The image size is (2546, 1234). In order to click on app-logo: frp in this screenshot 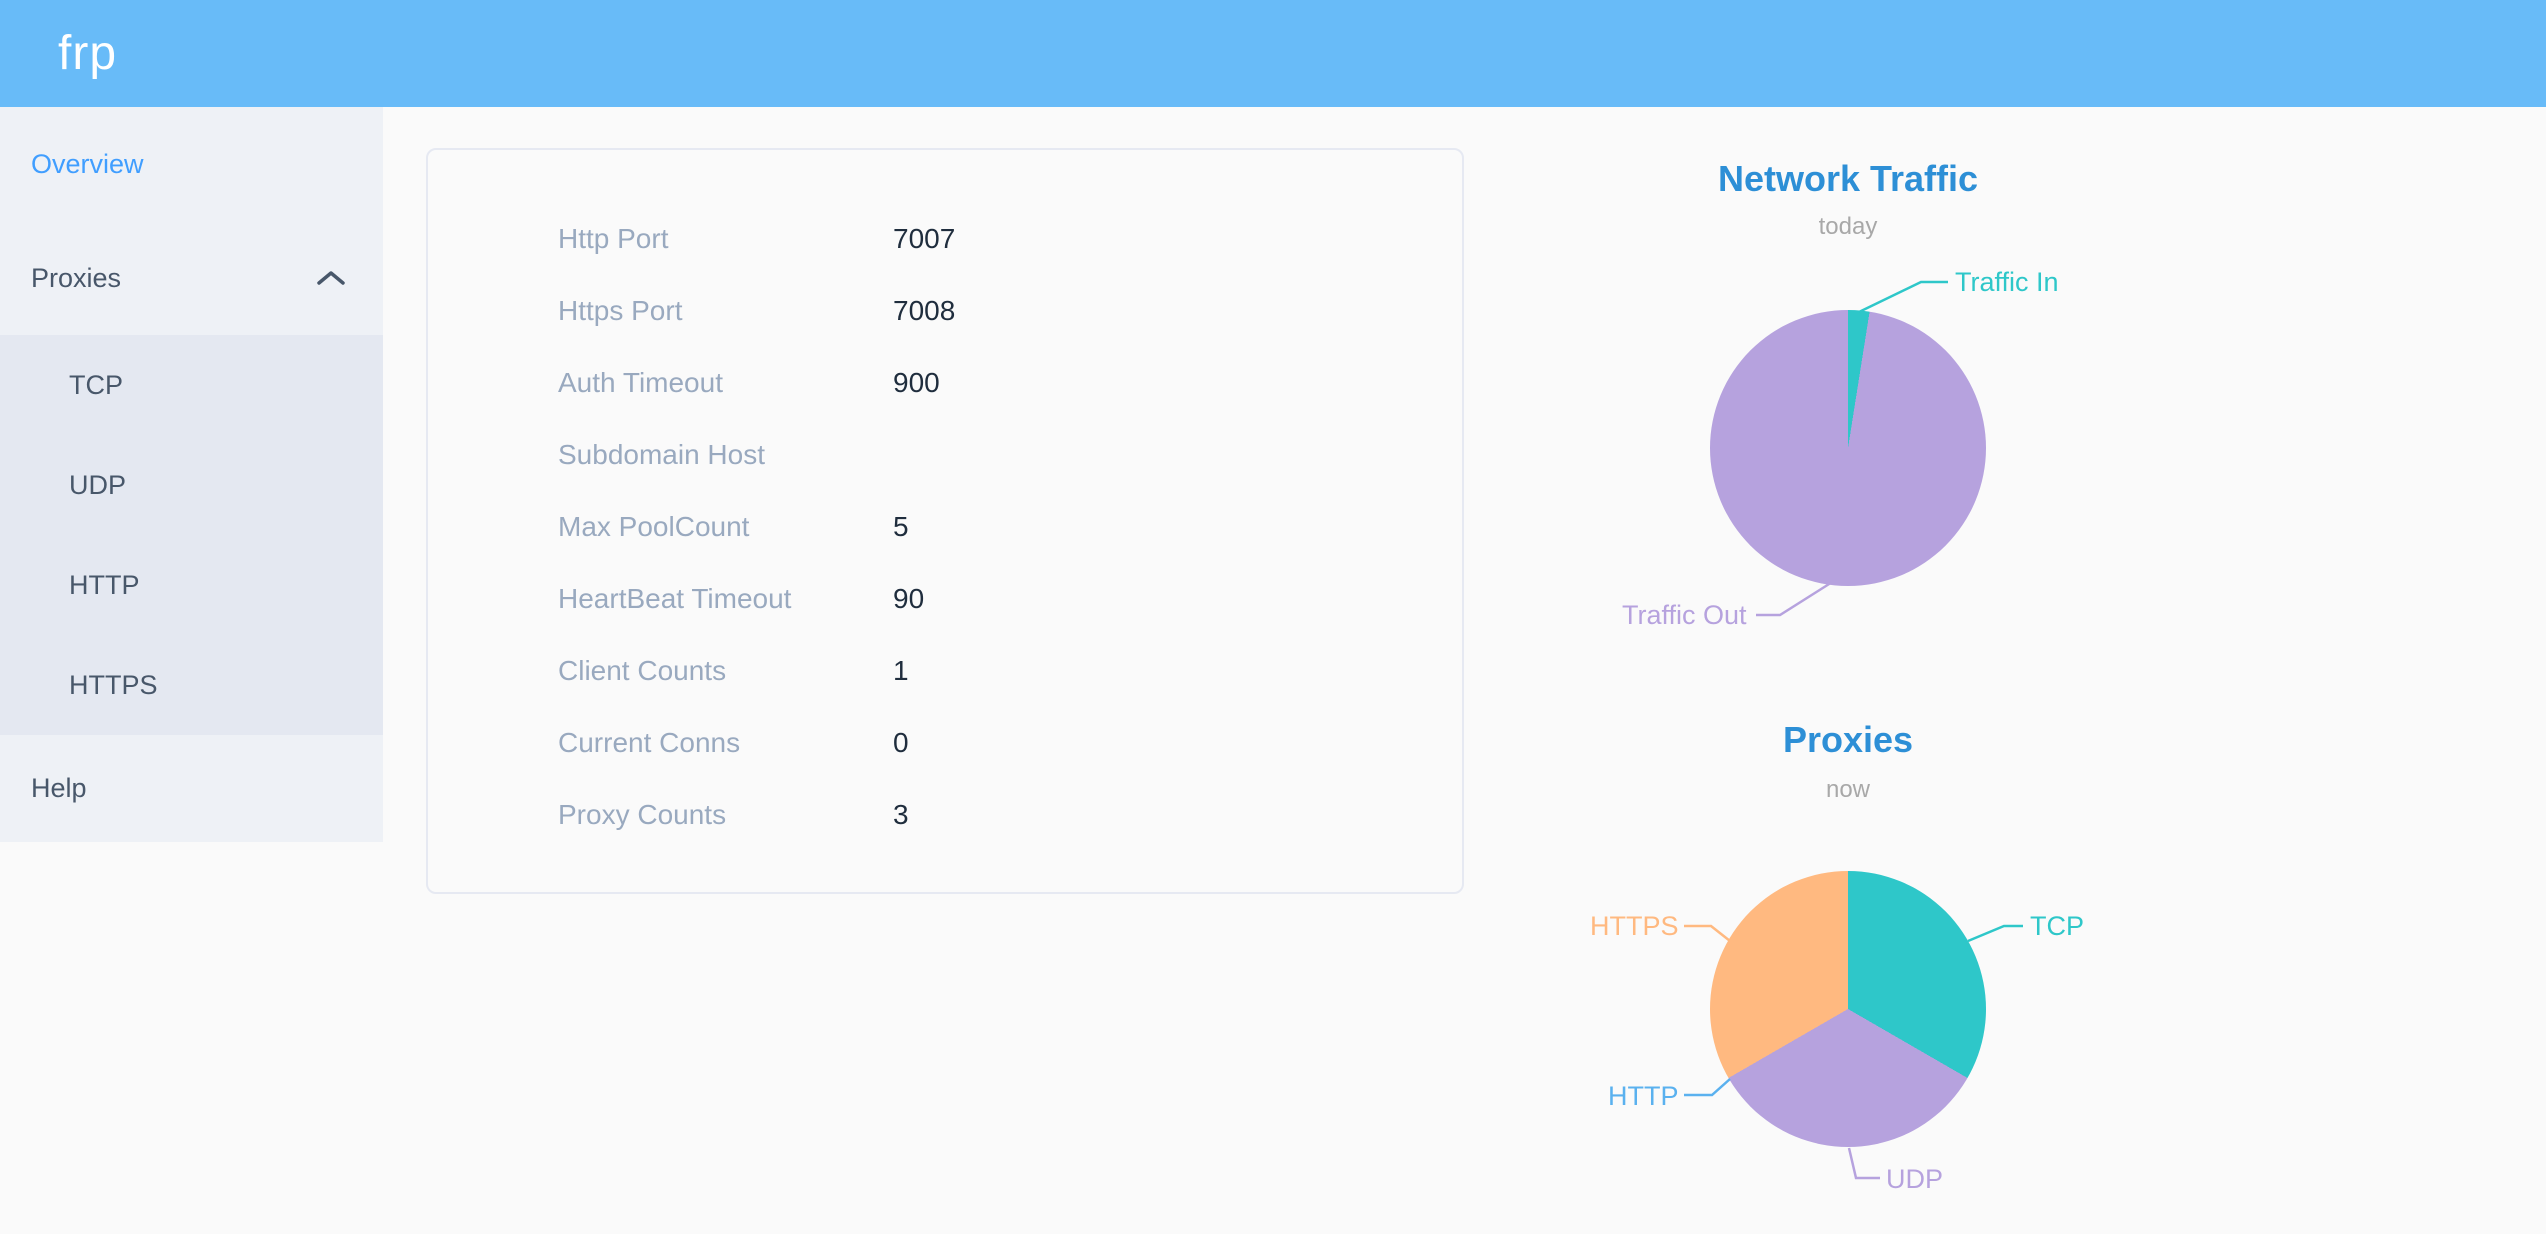, I will do `click(88, 53)`.